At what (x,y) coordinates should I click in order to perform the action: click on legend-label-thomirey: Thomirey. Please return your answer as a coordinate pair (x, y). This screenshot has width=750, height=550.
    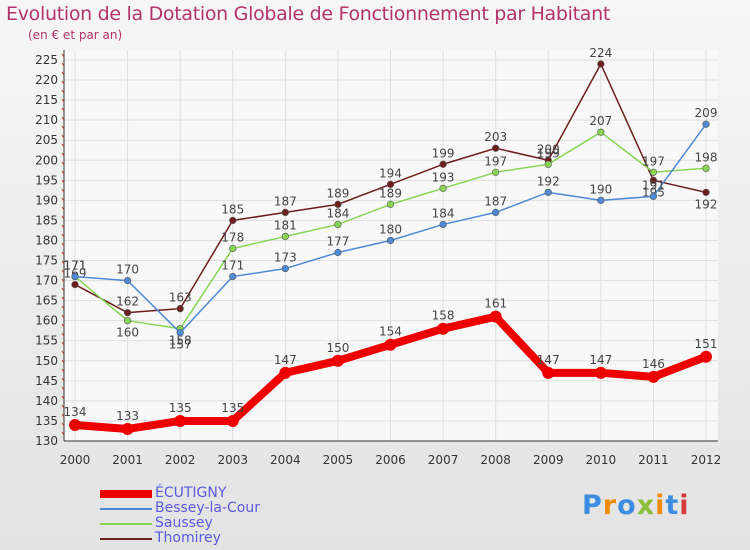
    Looking at the image, I should click on (188, 538).